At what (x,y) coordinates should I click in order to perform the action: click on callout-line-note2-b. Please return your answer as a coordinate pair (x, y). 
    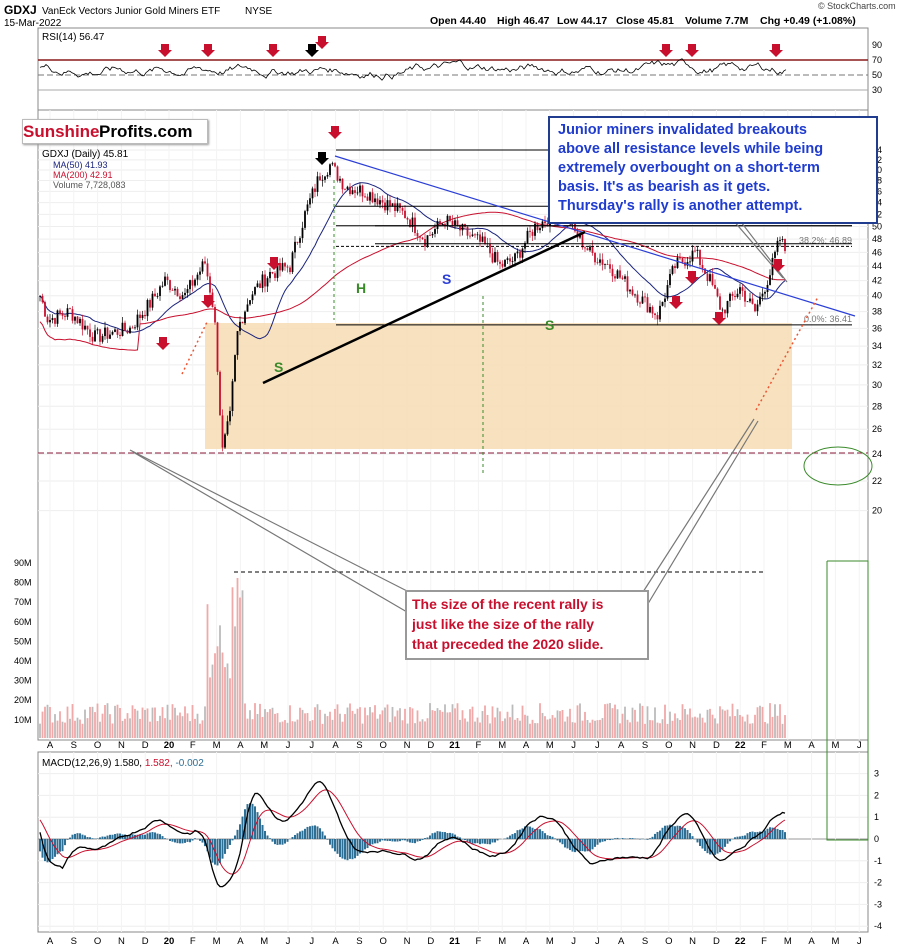
    Looking at the image, I should click on (270, 532).